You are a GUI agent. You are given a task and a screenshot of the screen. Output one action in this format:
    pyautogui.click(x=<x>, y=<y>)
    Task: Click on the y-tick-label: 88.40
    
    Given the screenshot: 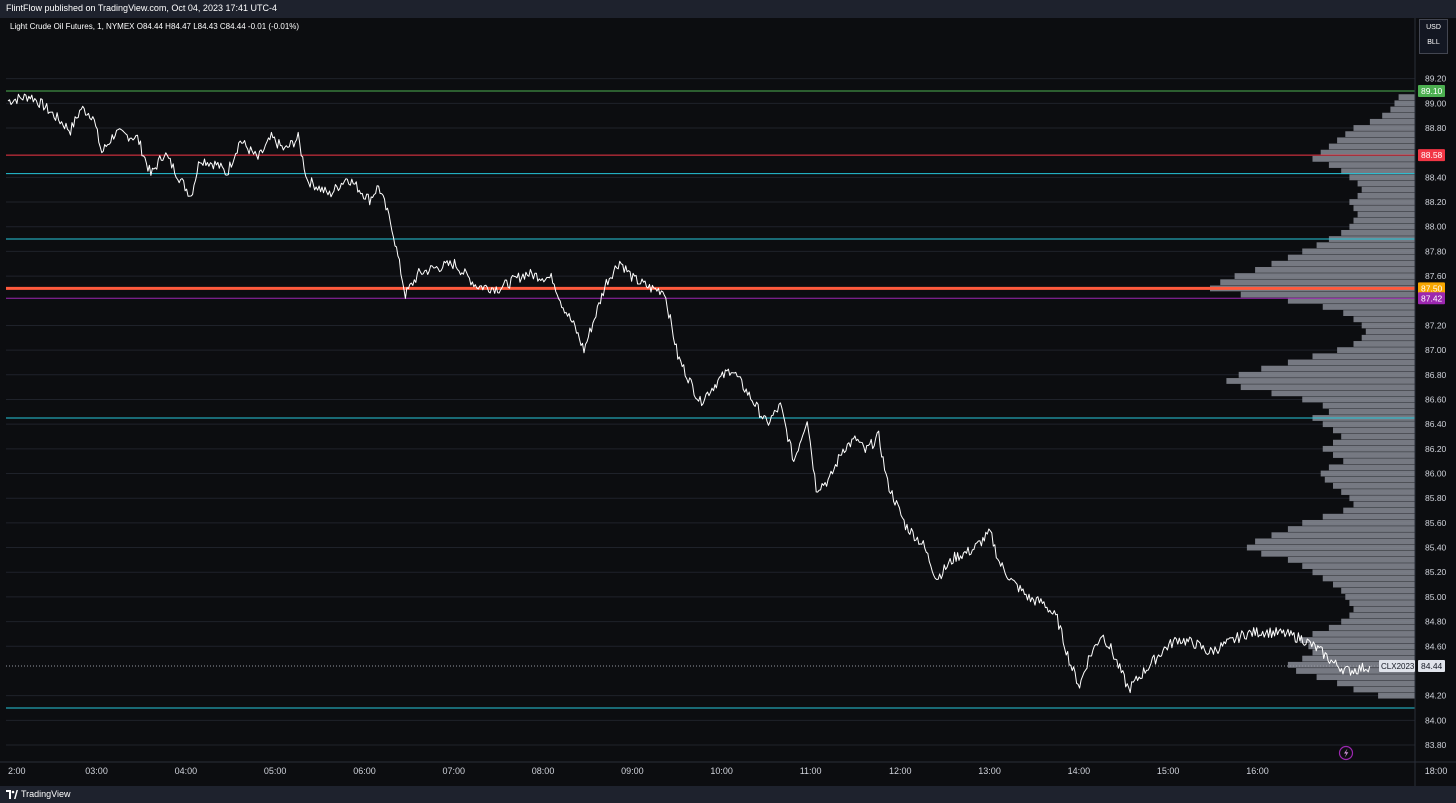 What is the action you would take?
    pyautogui.click(x=1436, y=177)
    